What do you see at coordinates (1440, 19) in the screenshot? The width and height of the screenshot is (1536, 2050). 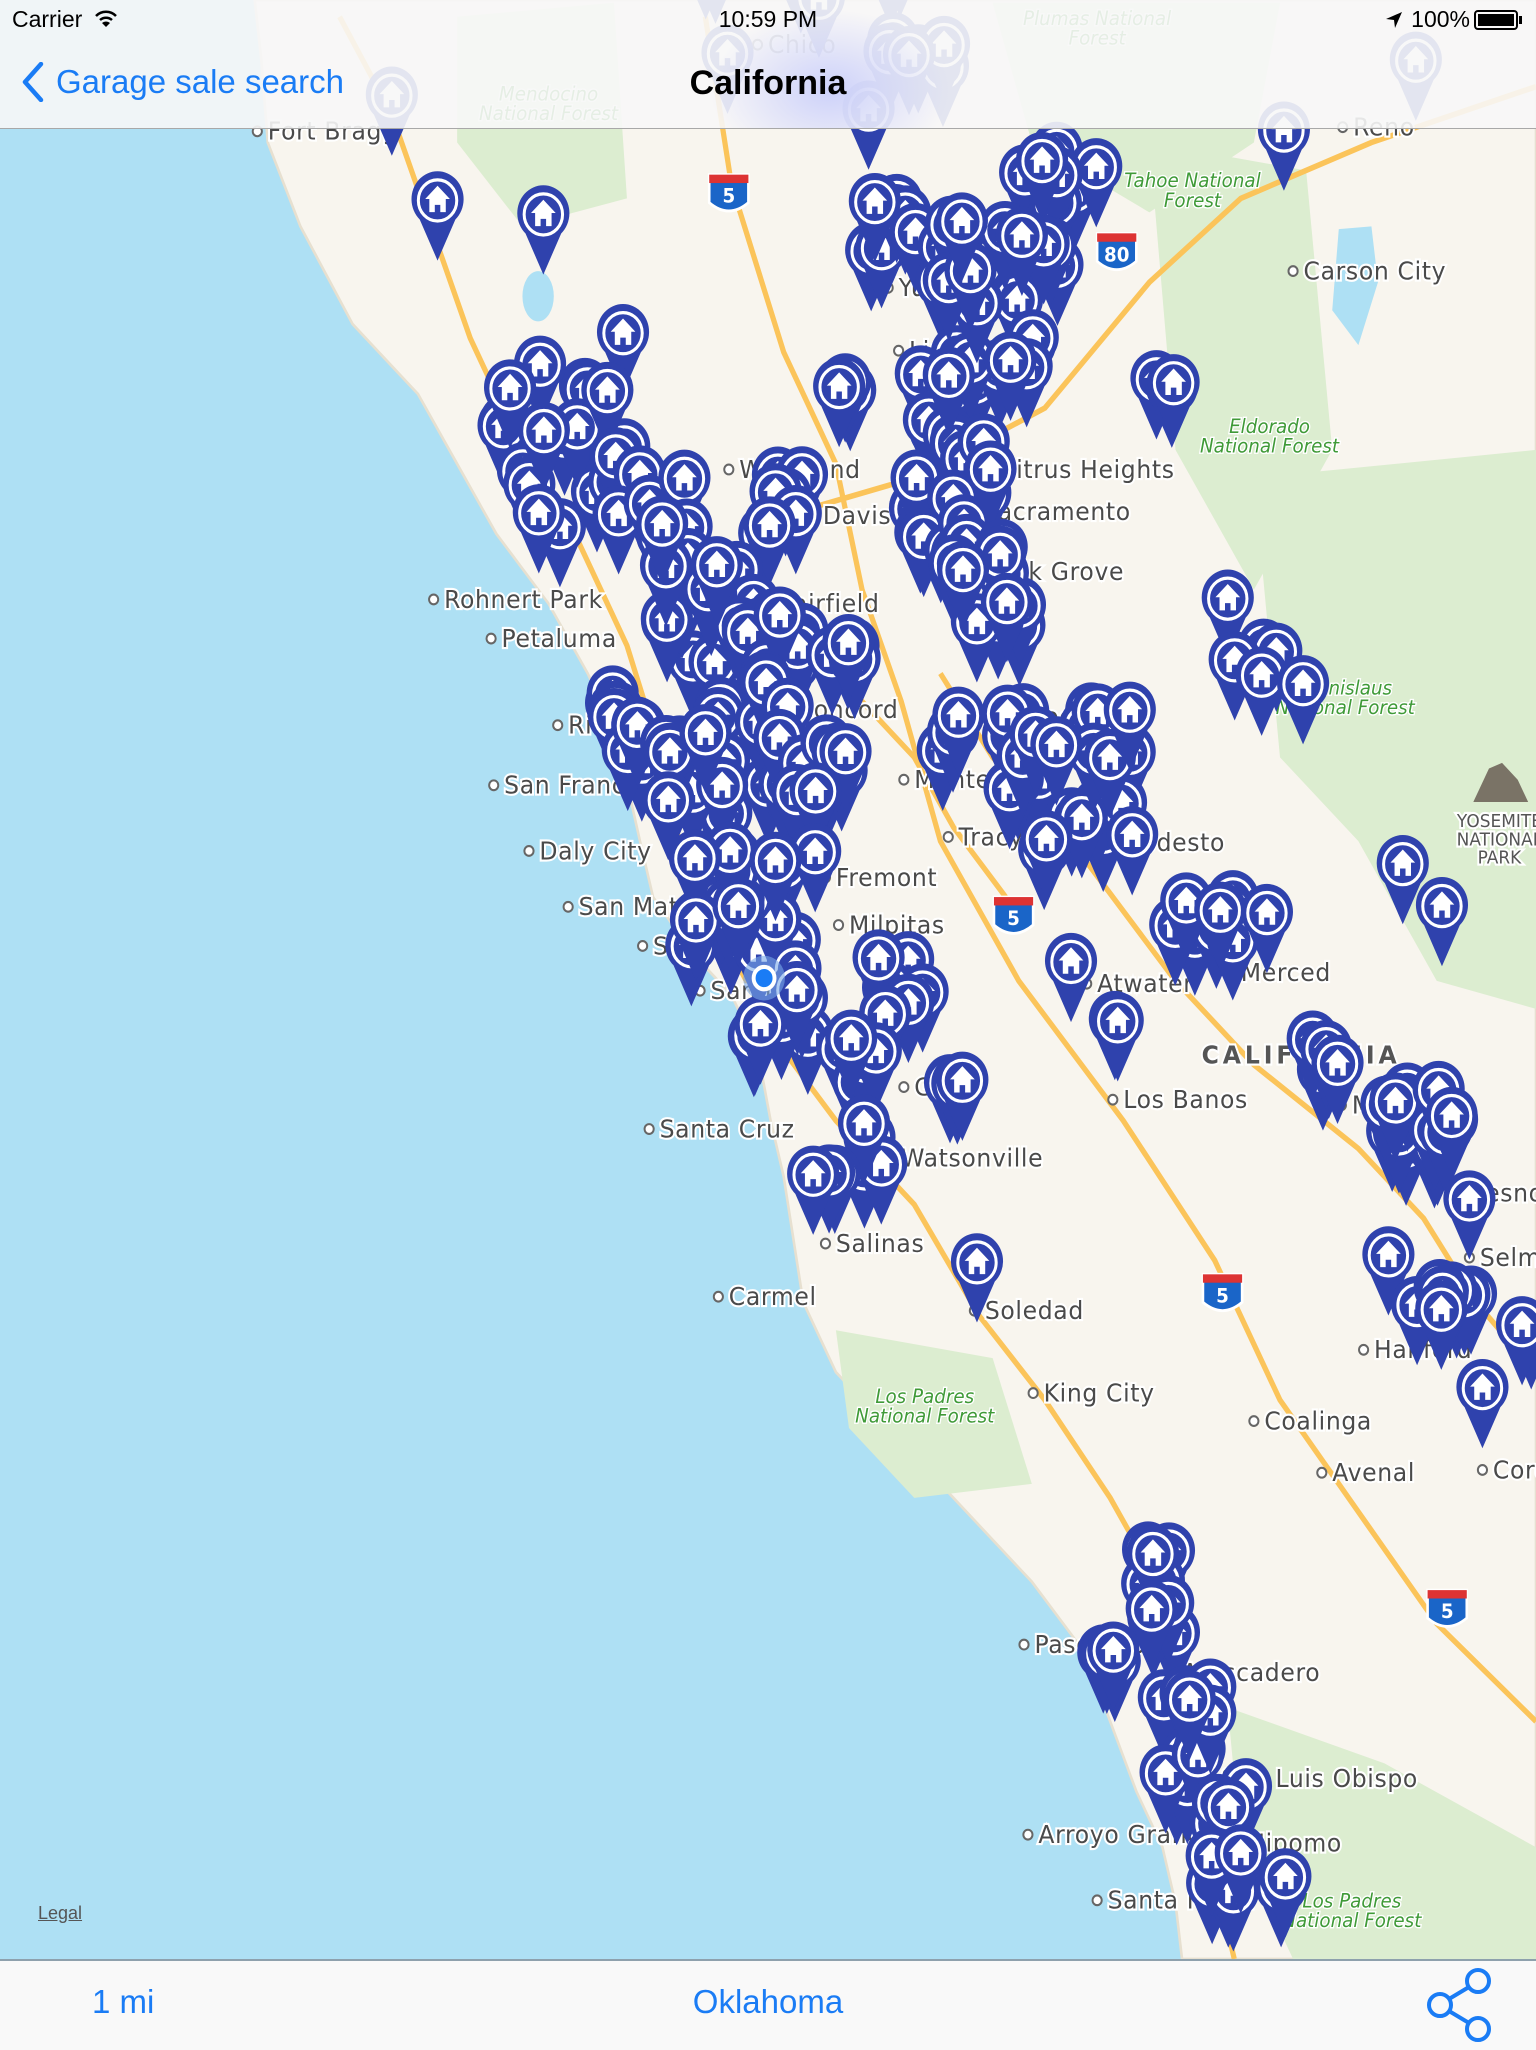 I see `battery-percent: 100%` at bounding box center [1440, 19].